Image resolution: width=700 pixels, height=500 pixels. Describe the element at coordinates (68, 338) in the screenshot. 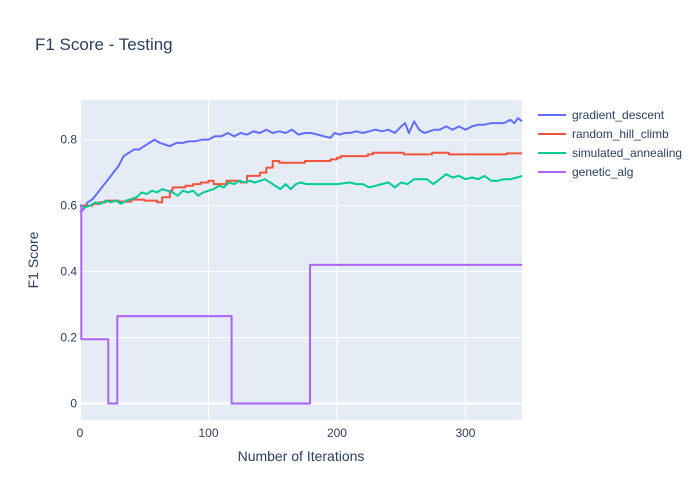

I see `y-tick-label: 0.2` at that location.